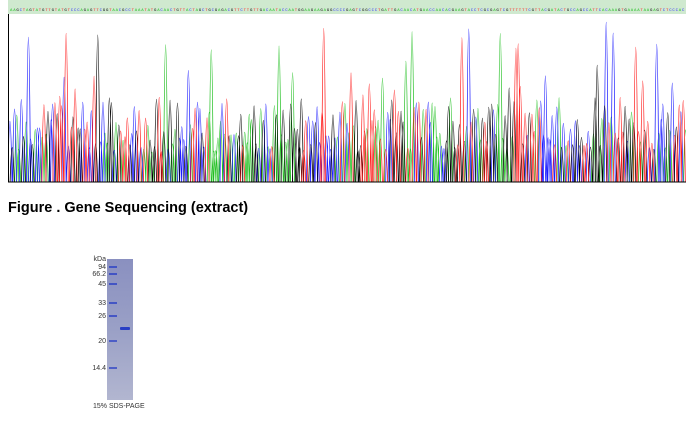 Image resolution: width=693 pixels, height=421 pixels. I want to click on marker-label-94: 94, so click(102, 267).